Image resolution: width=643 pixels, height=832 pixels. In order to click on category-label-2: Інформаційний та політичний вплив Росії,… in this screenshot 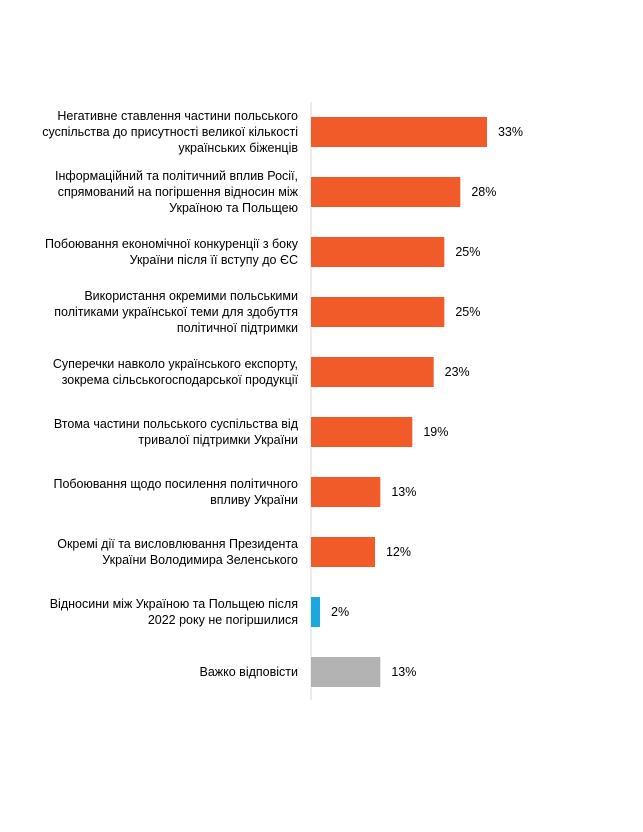, I will do `click(176, 192)`.